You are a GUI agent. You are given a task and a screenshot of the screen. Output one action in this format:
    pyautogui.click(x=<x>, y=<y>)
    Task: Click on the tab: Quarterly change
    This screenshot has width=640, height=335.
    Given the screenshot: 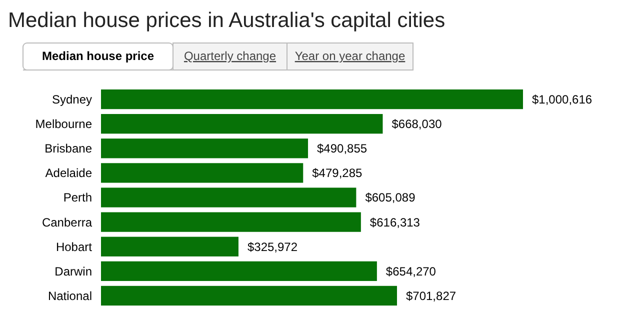 What is the action you would take?
    pyautogui.click(x=230, y=56)
    